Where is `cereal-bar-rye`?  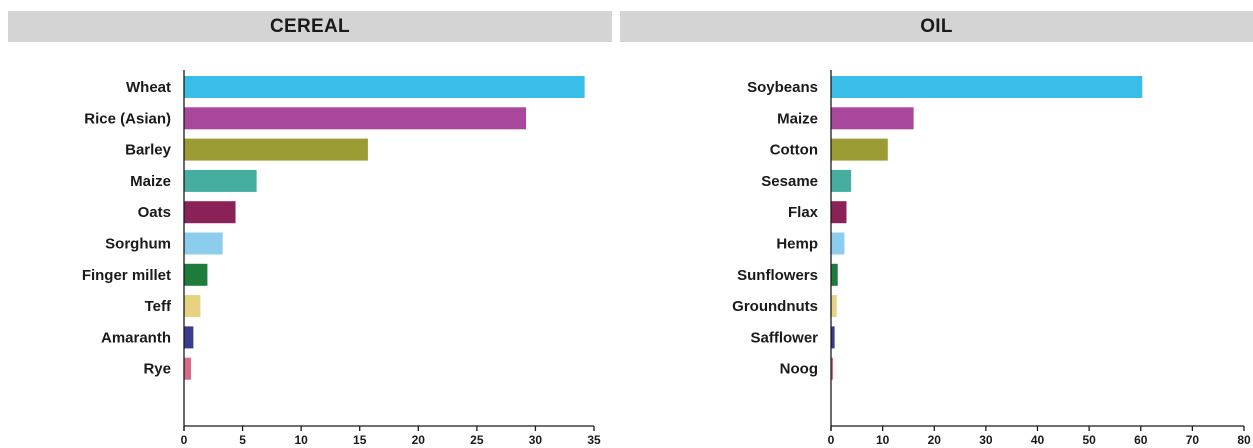
cereal-bar-rye is located at coordinates (188, 368).